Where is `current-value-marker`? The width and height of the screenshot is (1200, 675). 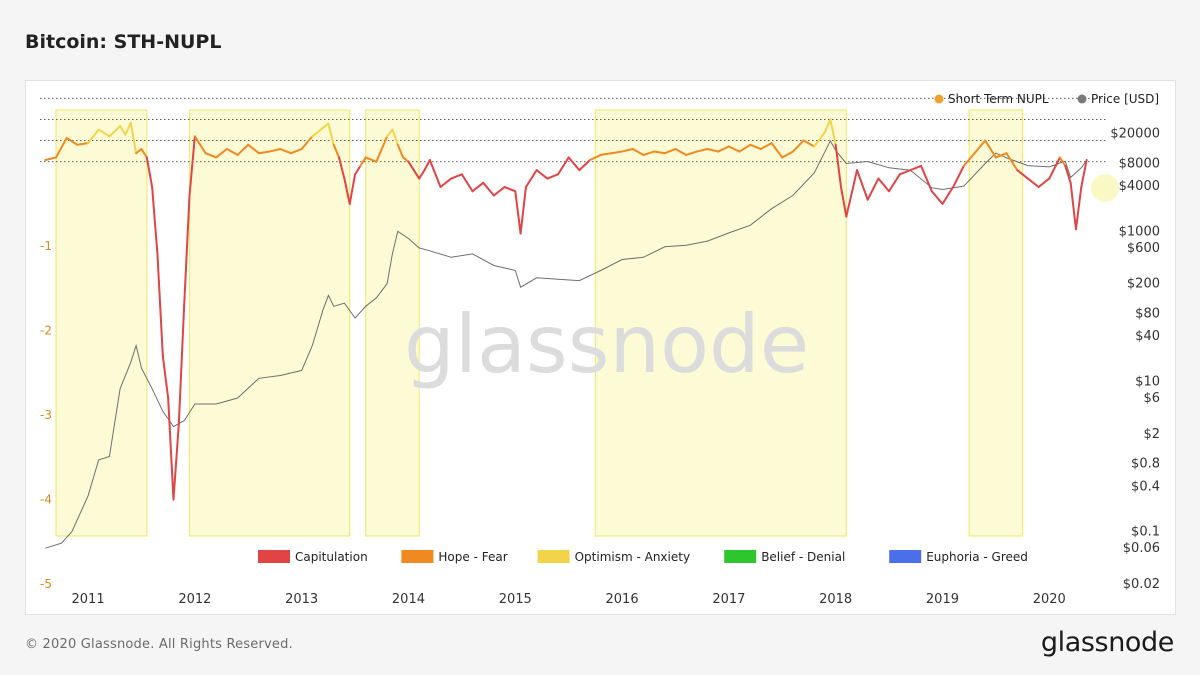
current-value-marker is located at coordinates (1105, 188).